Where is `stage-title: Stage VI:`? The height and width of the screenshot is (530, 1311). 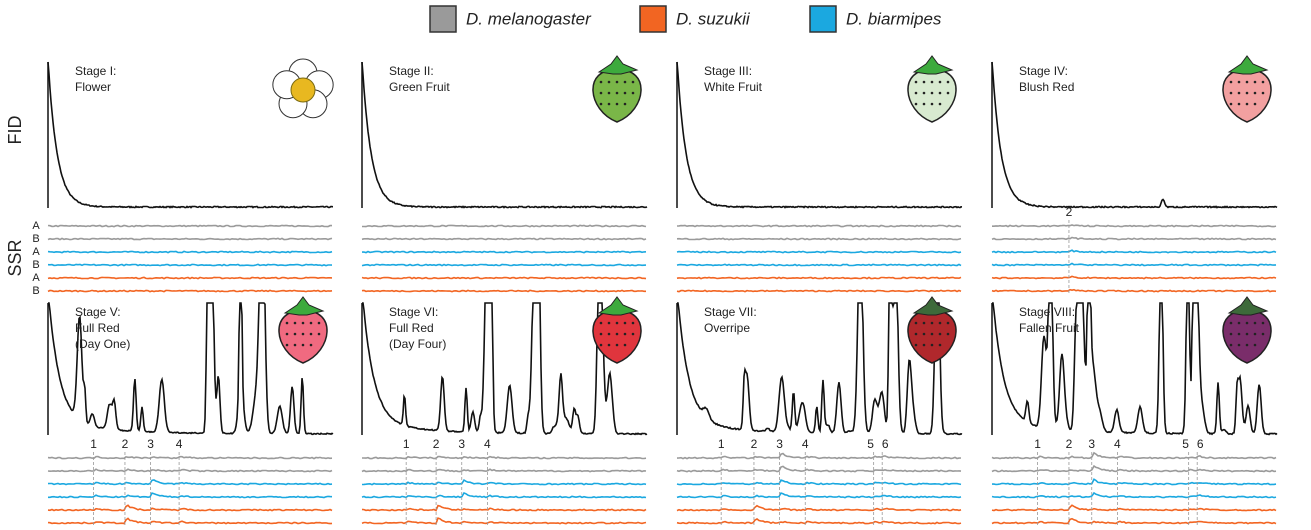
stage-title: Stage VI: is located at coordinates (413, 312).